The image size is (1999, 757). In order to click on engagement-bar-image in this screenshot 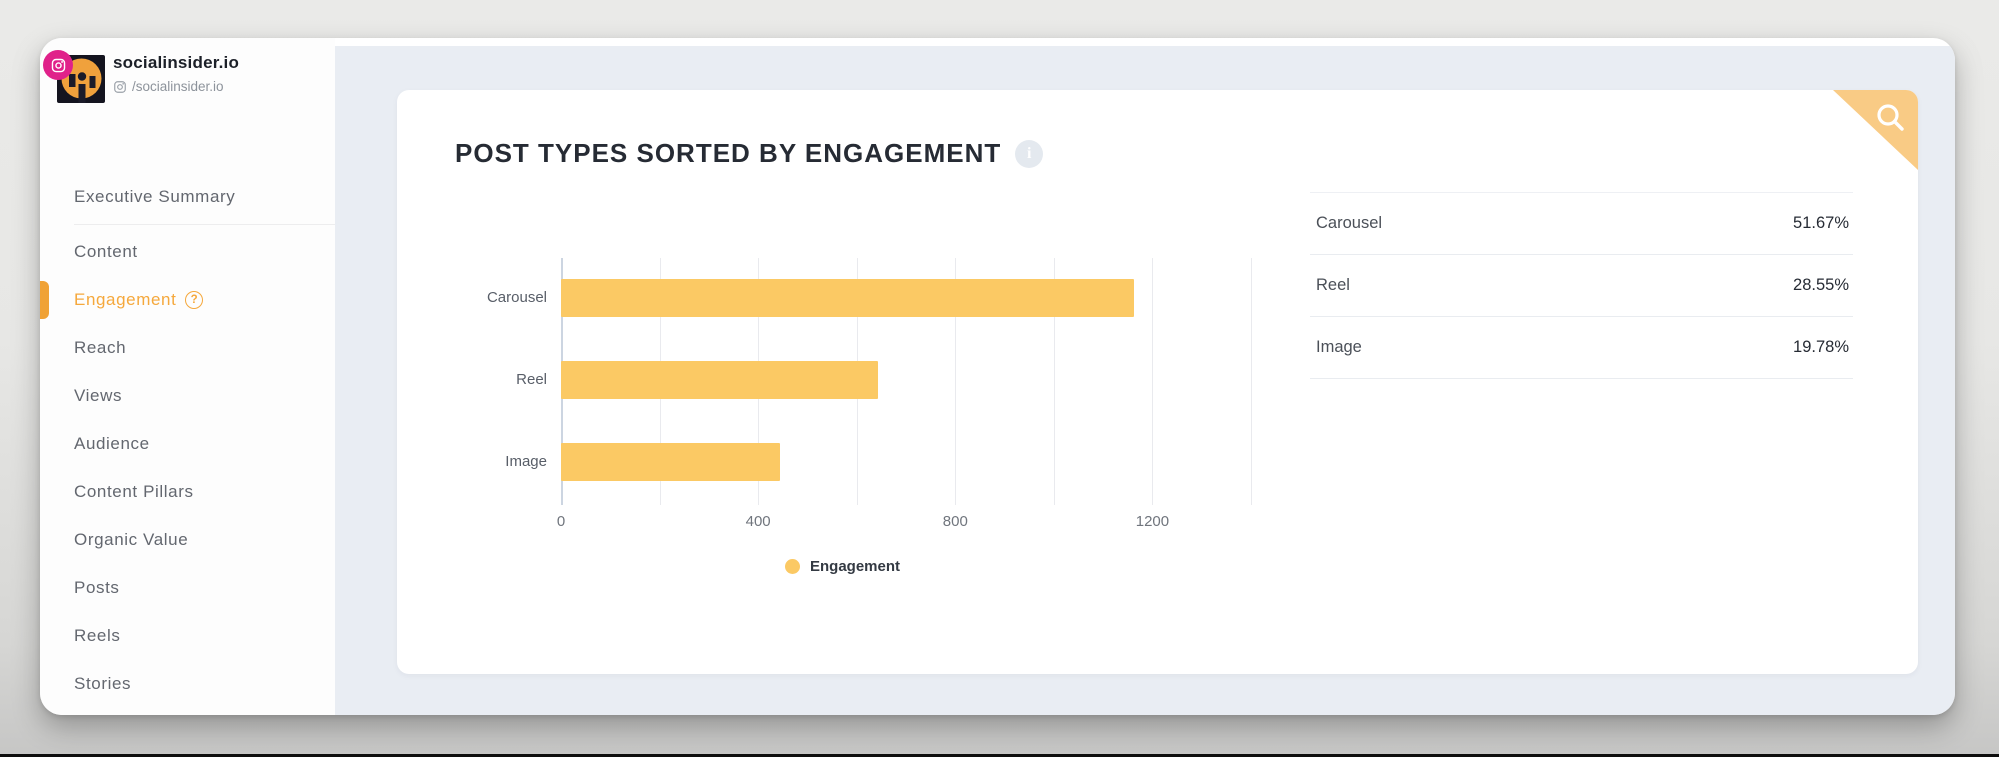, I will do `click(671, 462)`.